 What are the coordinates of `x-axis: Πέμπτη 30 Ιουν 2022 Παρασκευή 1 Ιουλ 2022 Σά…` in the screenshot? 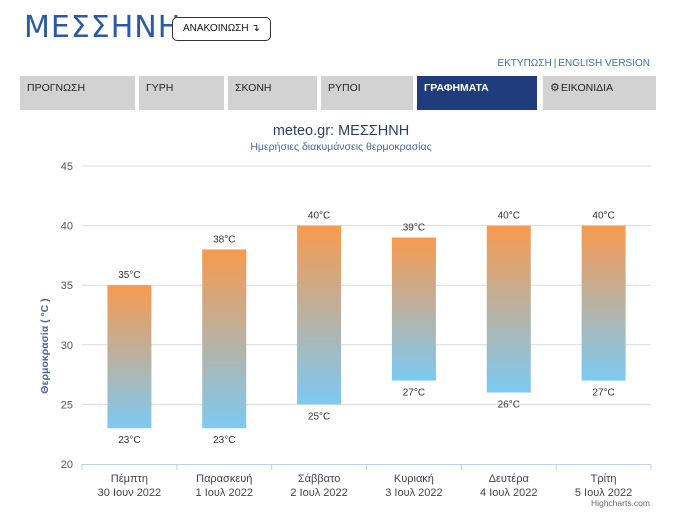 It's located at (366, 481).